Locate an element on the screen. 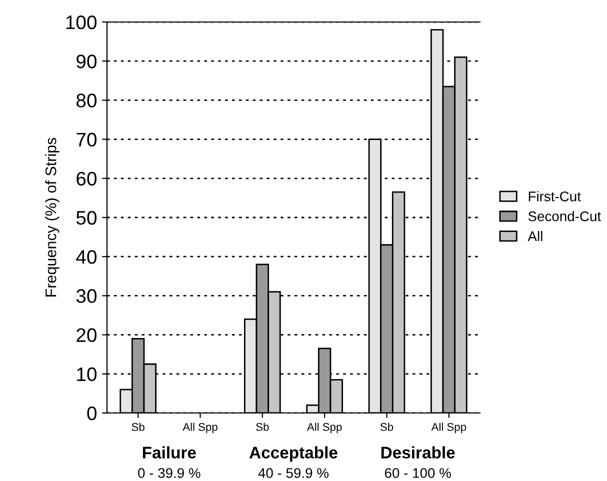 This screenshot has width=607, height=481. y-tick-label: 90 is located at coordinates (86, 61).